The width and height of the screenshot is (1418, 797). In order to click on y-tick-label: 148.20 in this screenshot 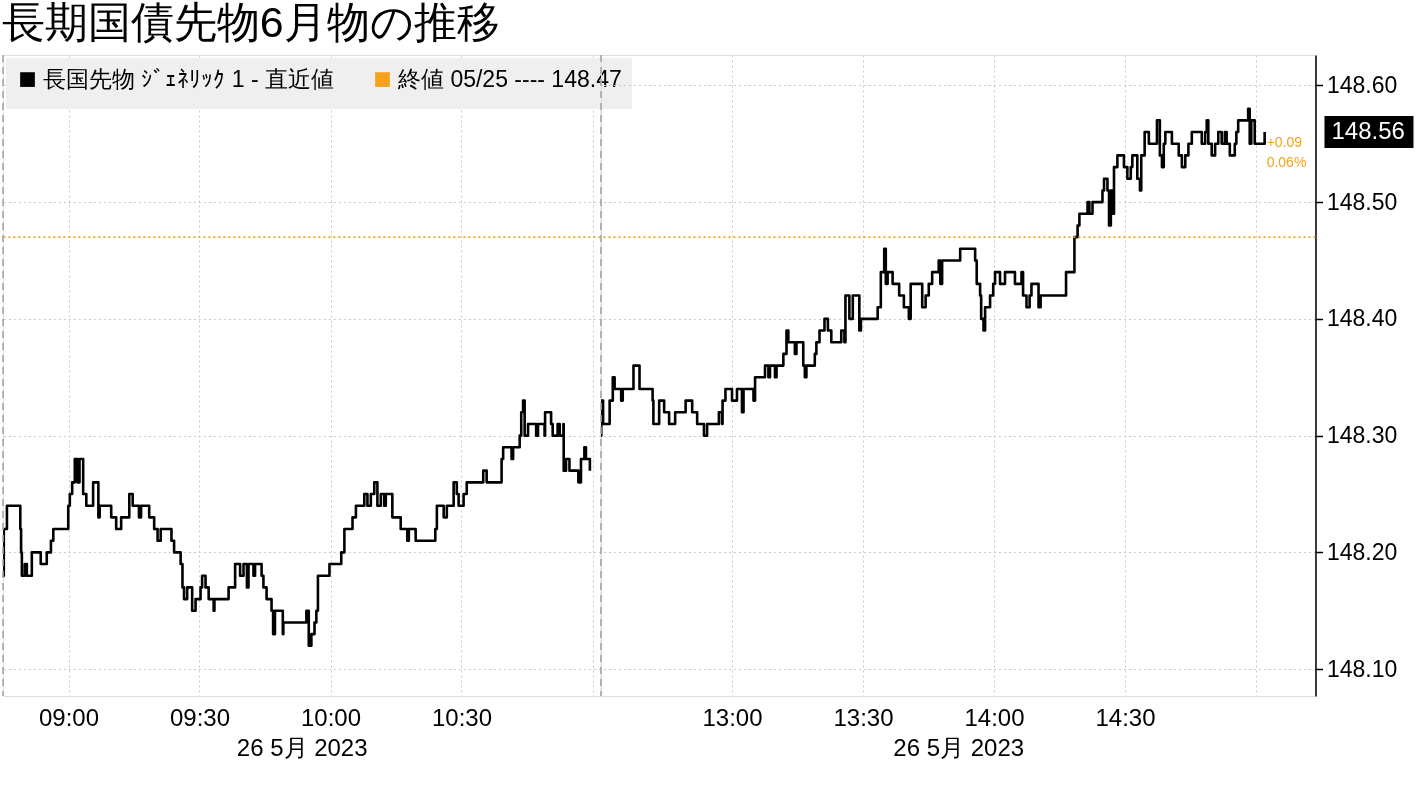, I will do `click(1362, 551)`.